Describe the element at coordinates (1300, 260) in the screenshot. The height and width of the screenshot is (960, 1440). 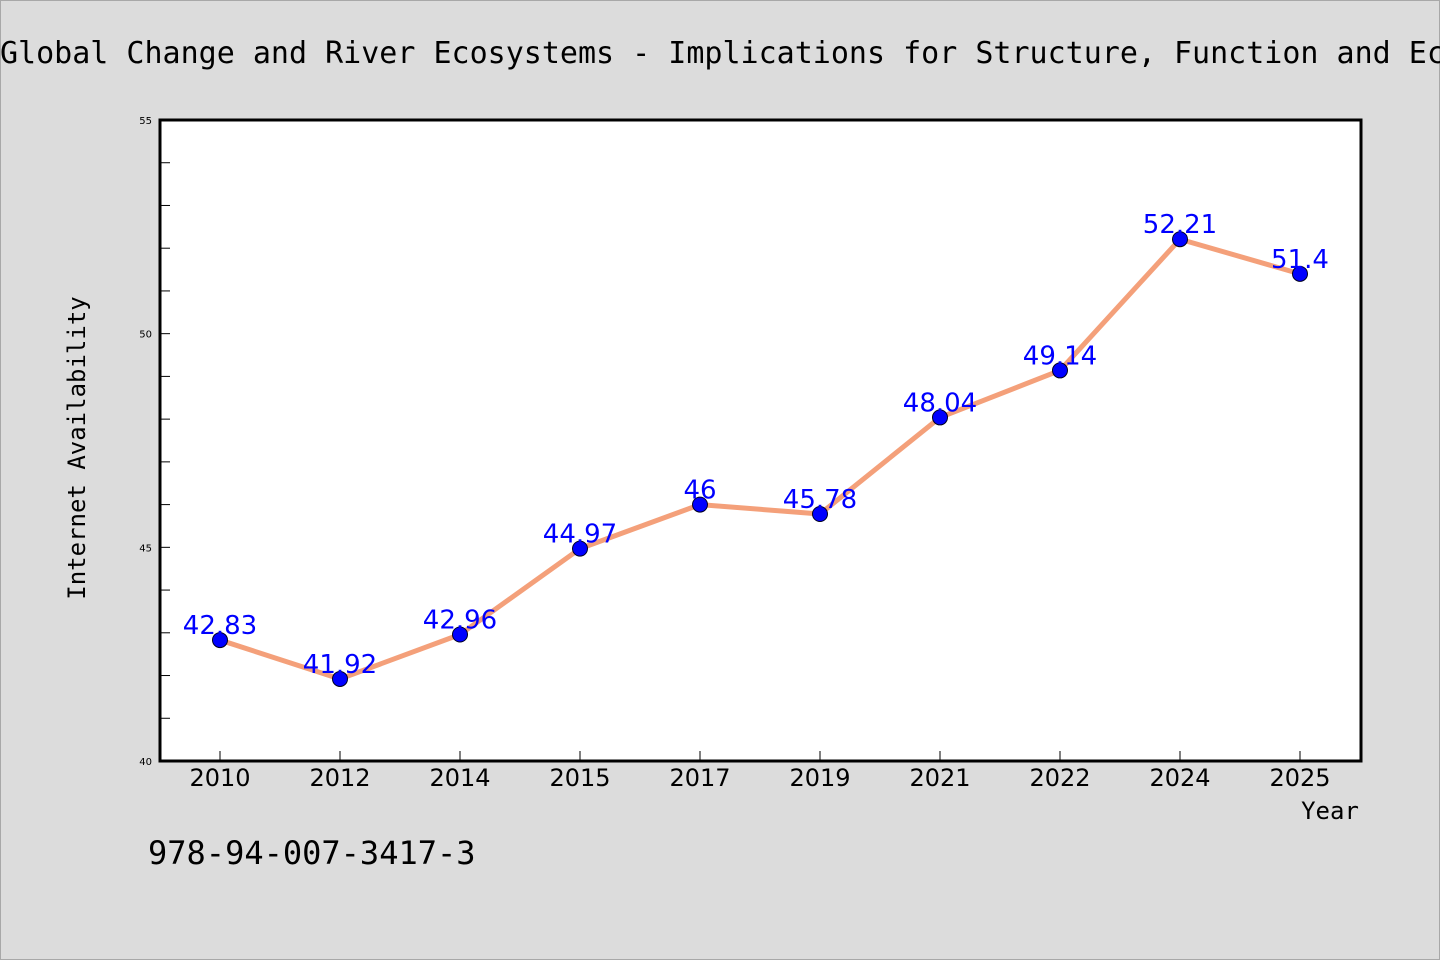
I see `data-label: 51.4` at that location.